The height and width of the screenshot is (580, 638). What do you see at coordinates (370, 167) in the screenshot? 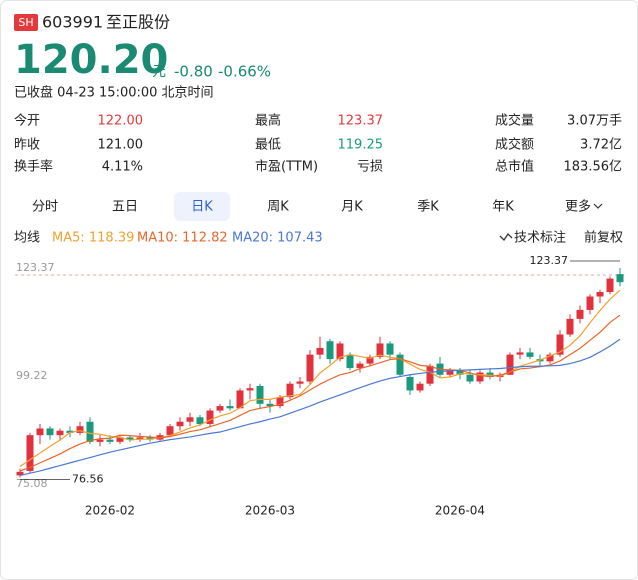
I see `stat-value: 亏损` at bounding box center [370, 167].